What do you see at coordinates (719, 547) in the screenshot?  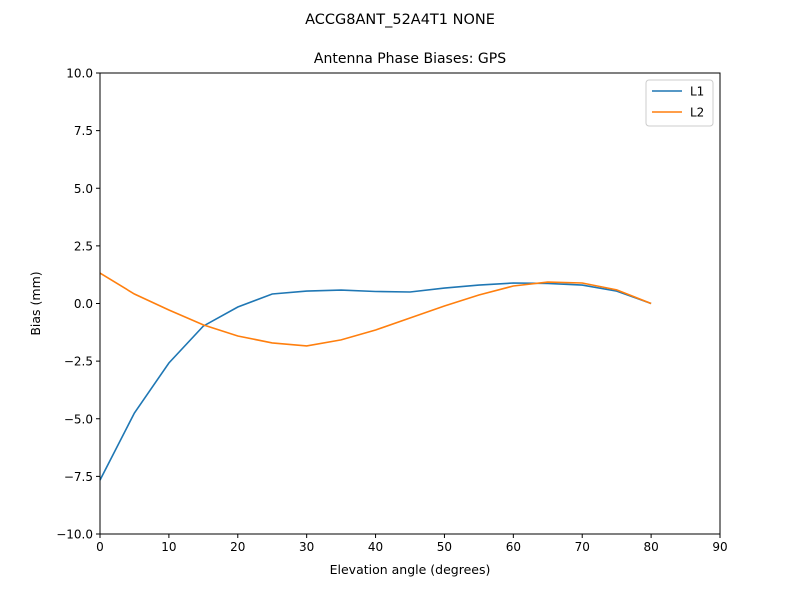 I see `x-tick-label: 90` at bounding box center [719, 547].